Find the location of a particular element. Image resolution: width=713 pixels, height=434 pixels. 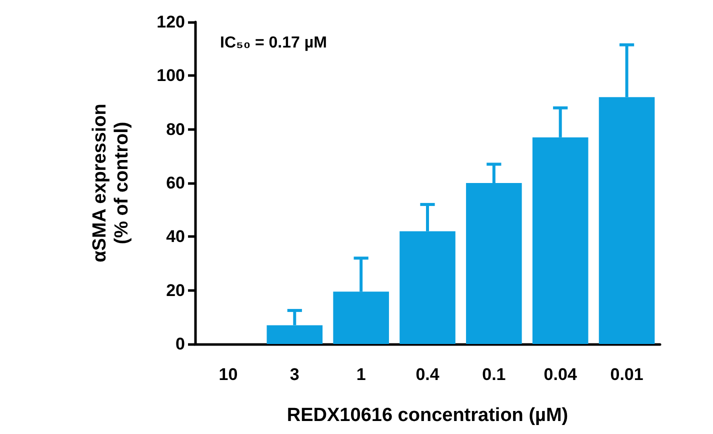

y-tick-label: 100 is located at coordinates (170, 76).